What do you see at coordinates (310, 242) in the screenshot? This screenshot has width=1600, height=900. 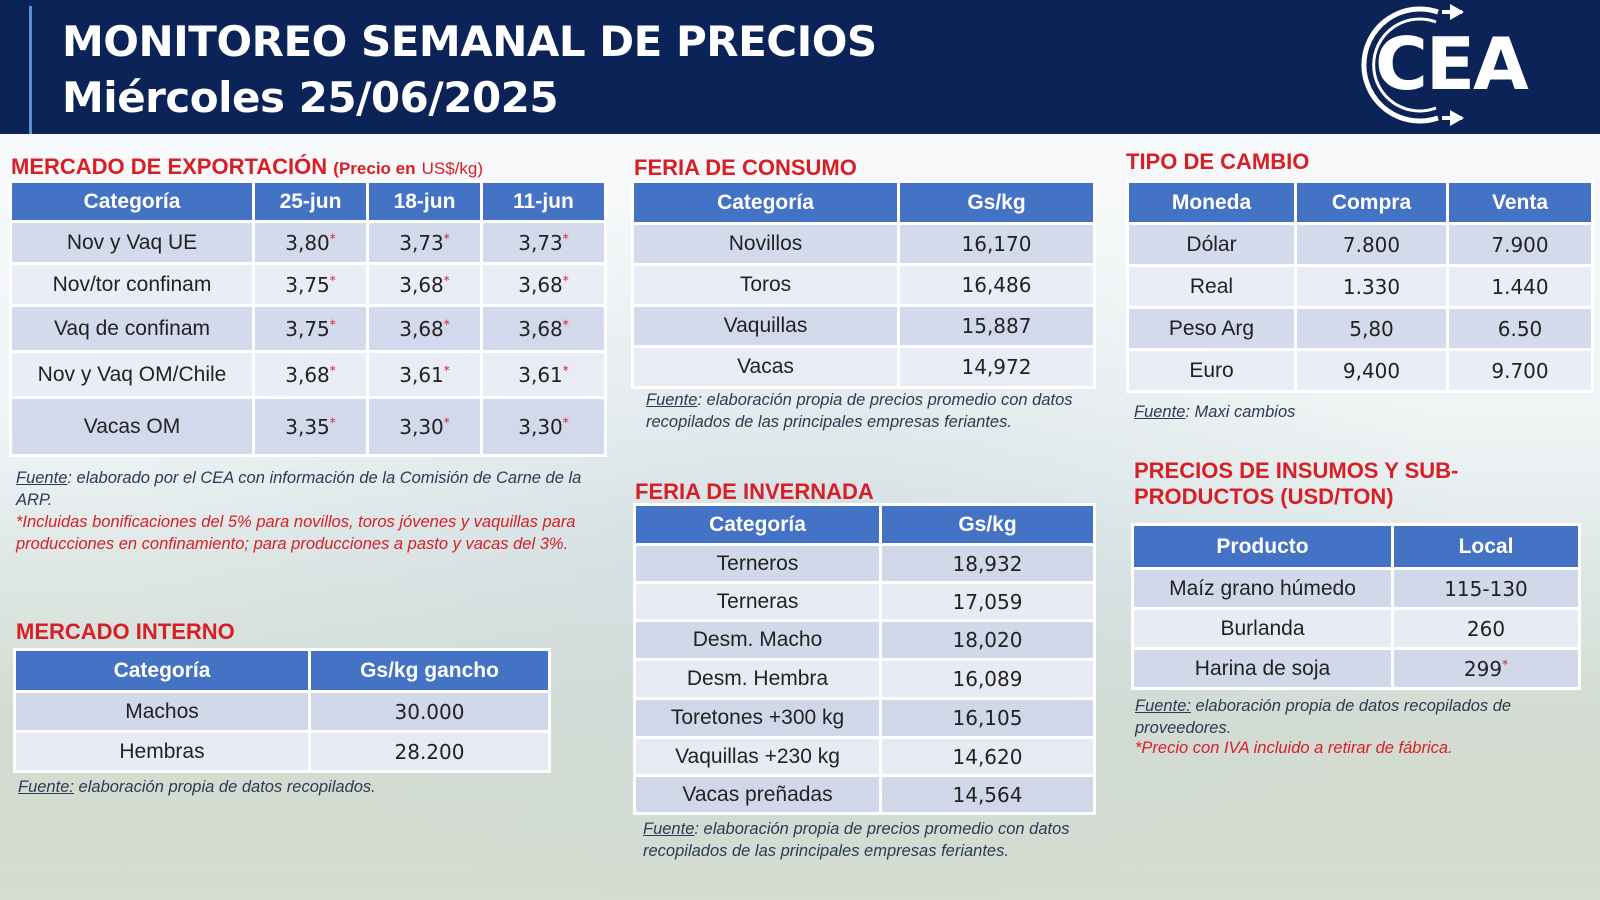 I see `value-cell: 3,80*` at bounding box center [310, 242].